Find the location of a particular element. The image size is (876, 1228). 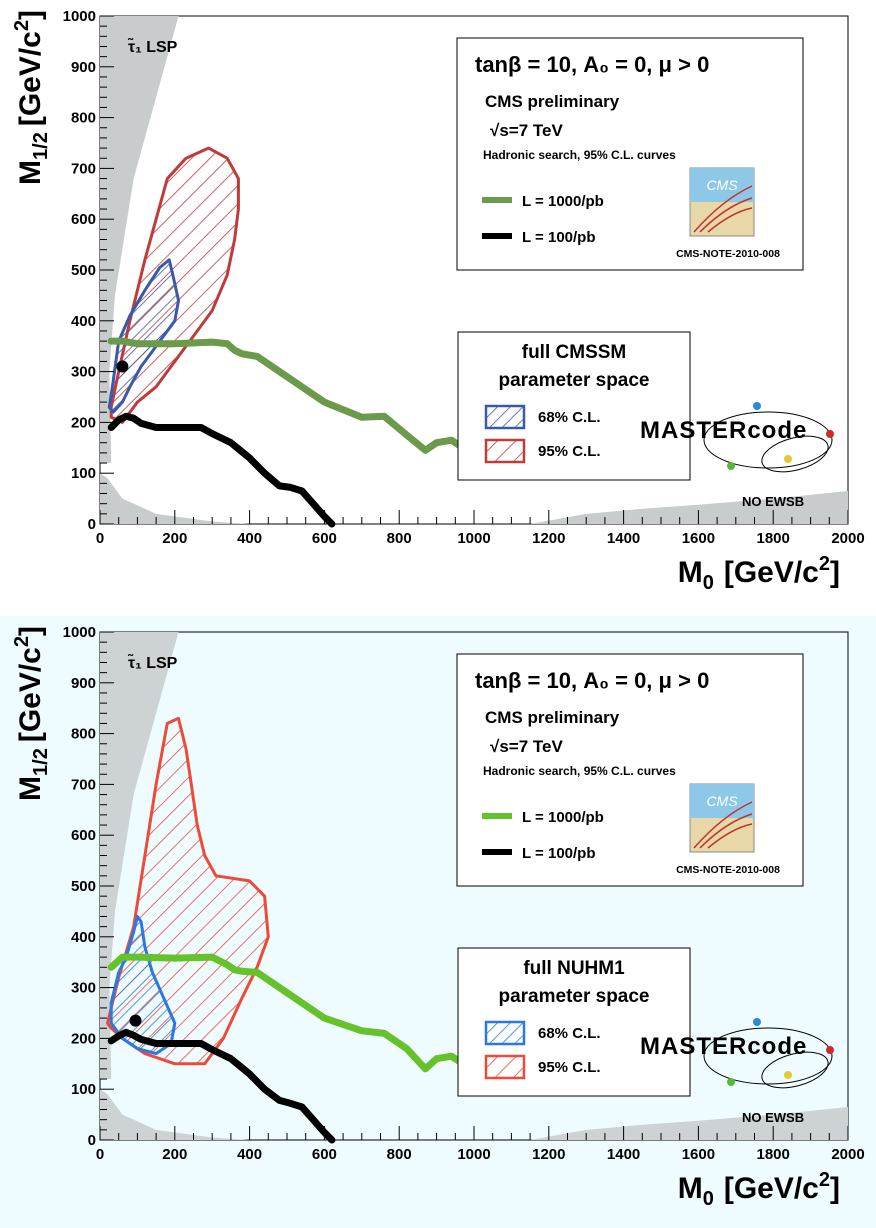

cms-logo-text: CMS is located at coordinates (722, 801).